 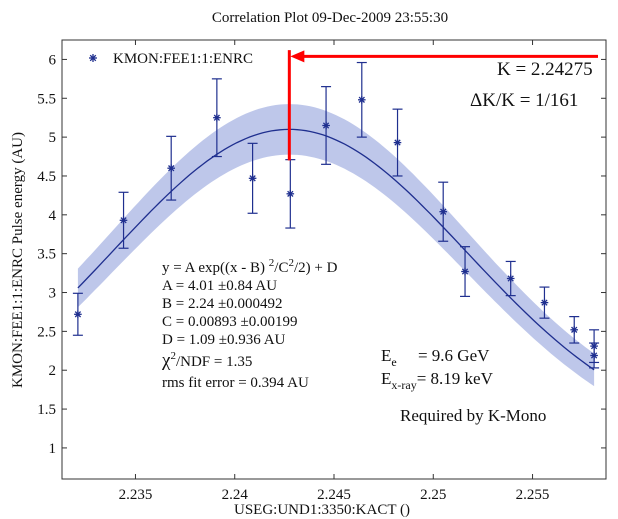 What do you see at coordinates (433, 495) in the screenshot?
I see `x-tick-label: 2.25` at bounding box center [433, 495].